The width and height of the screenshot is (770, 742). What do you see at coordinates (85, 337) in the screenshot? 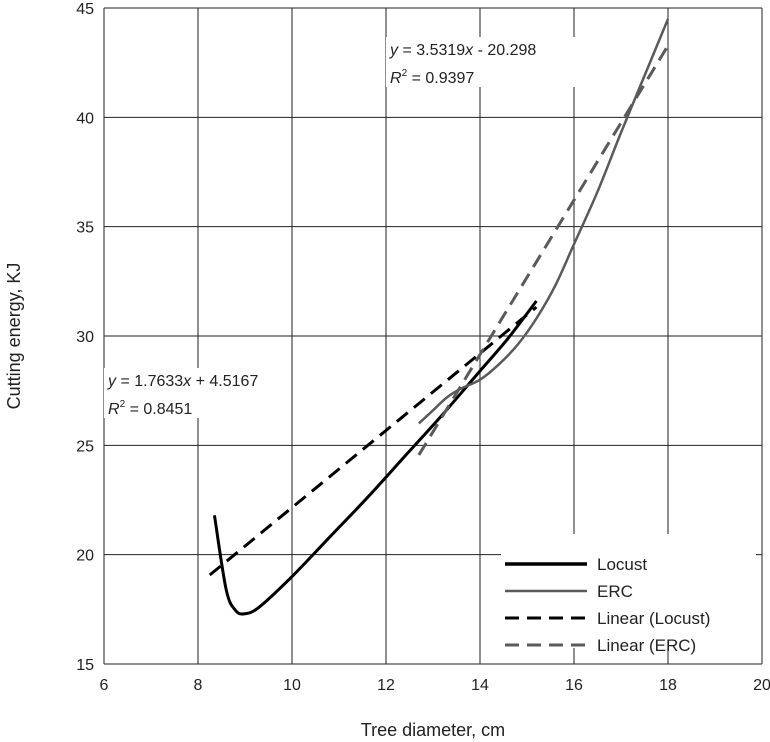
I see `y-tick-label: 30` at bounding box center [85, 337].